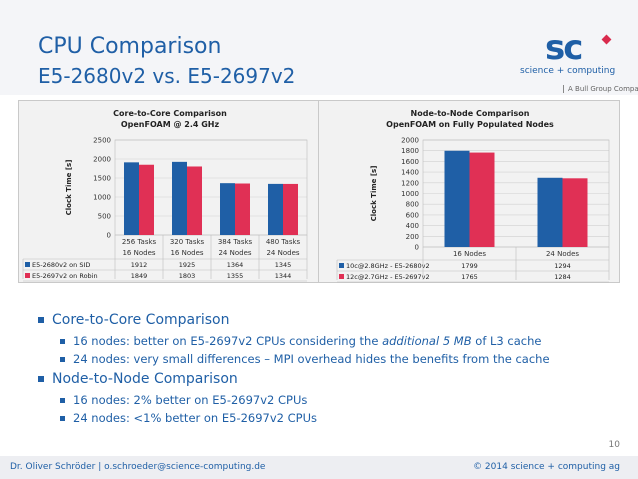  What do you see at coordinates (614, 445) in the screenshot?
I see `page-number: 10` at bounding box center [614, 445].